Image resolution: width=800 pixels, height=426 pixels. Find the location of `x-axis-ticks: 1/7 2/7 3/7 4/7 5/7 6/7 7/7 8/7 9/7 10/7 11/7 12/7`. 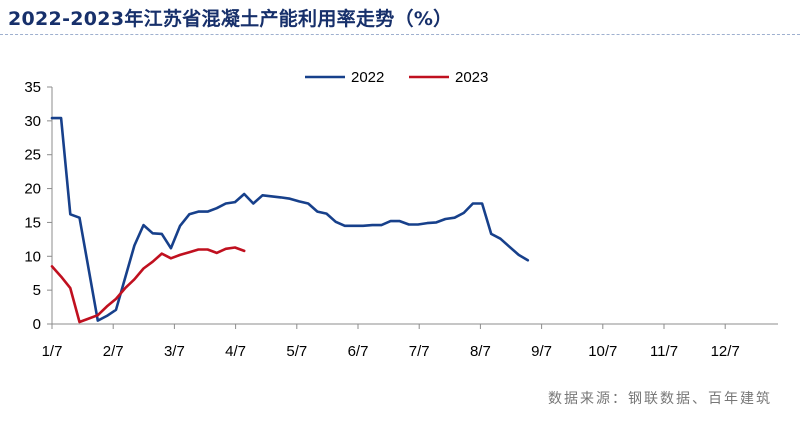

x-axis-ticks: 1/7 2/7 3/7 4/7 5/7 6/7 7/7 8/7 9/7 10/7 11/7 12/7 is located at coordinates (391, 342).